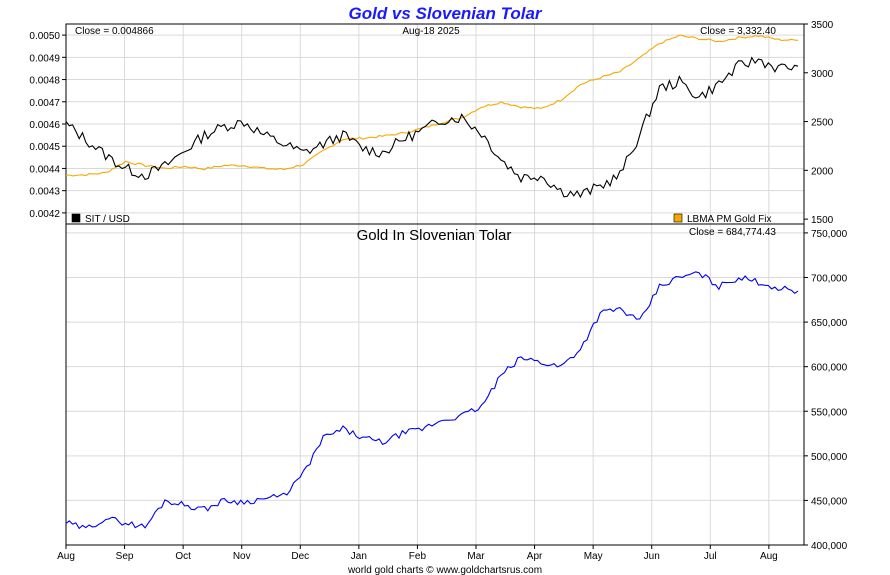  Describe the element at coordinates (822, 74) in the screenshot. I see `right-top-tick-label: 3000` at that location.